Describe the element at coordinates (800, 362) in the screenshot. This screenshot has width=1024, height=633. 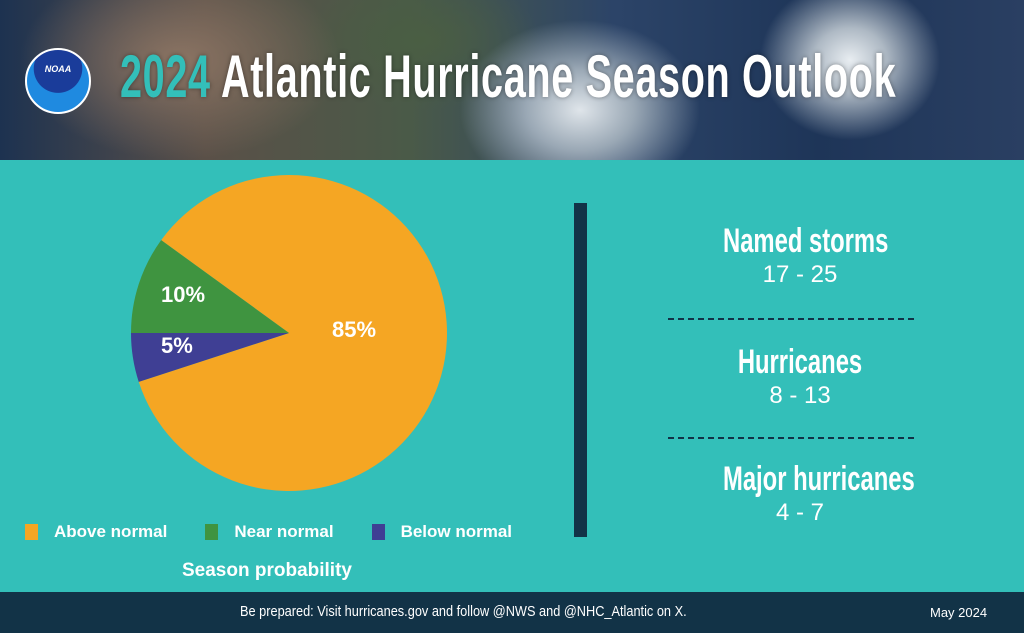
I see `stat-label: Hurricanes` at that location.